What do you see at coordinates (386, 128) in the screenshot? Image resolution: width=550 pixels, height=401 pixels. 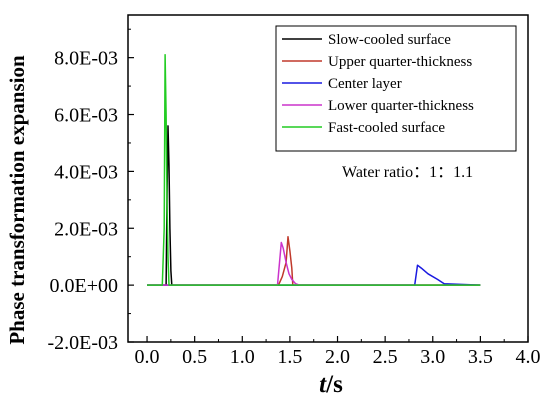 I see `legend-entry-label: Fast-cooled surface` at bounding box center [386, 128].